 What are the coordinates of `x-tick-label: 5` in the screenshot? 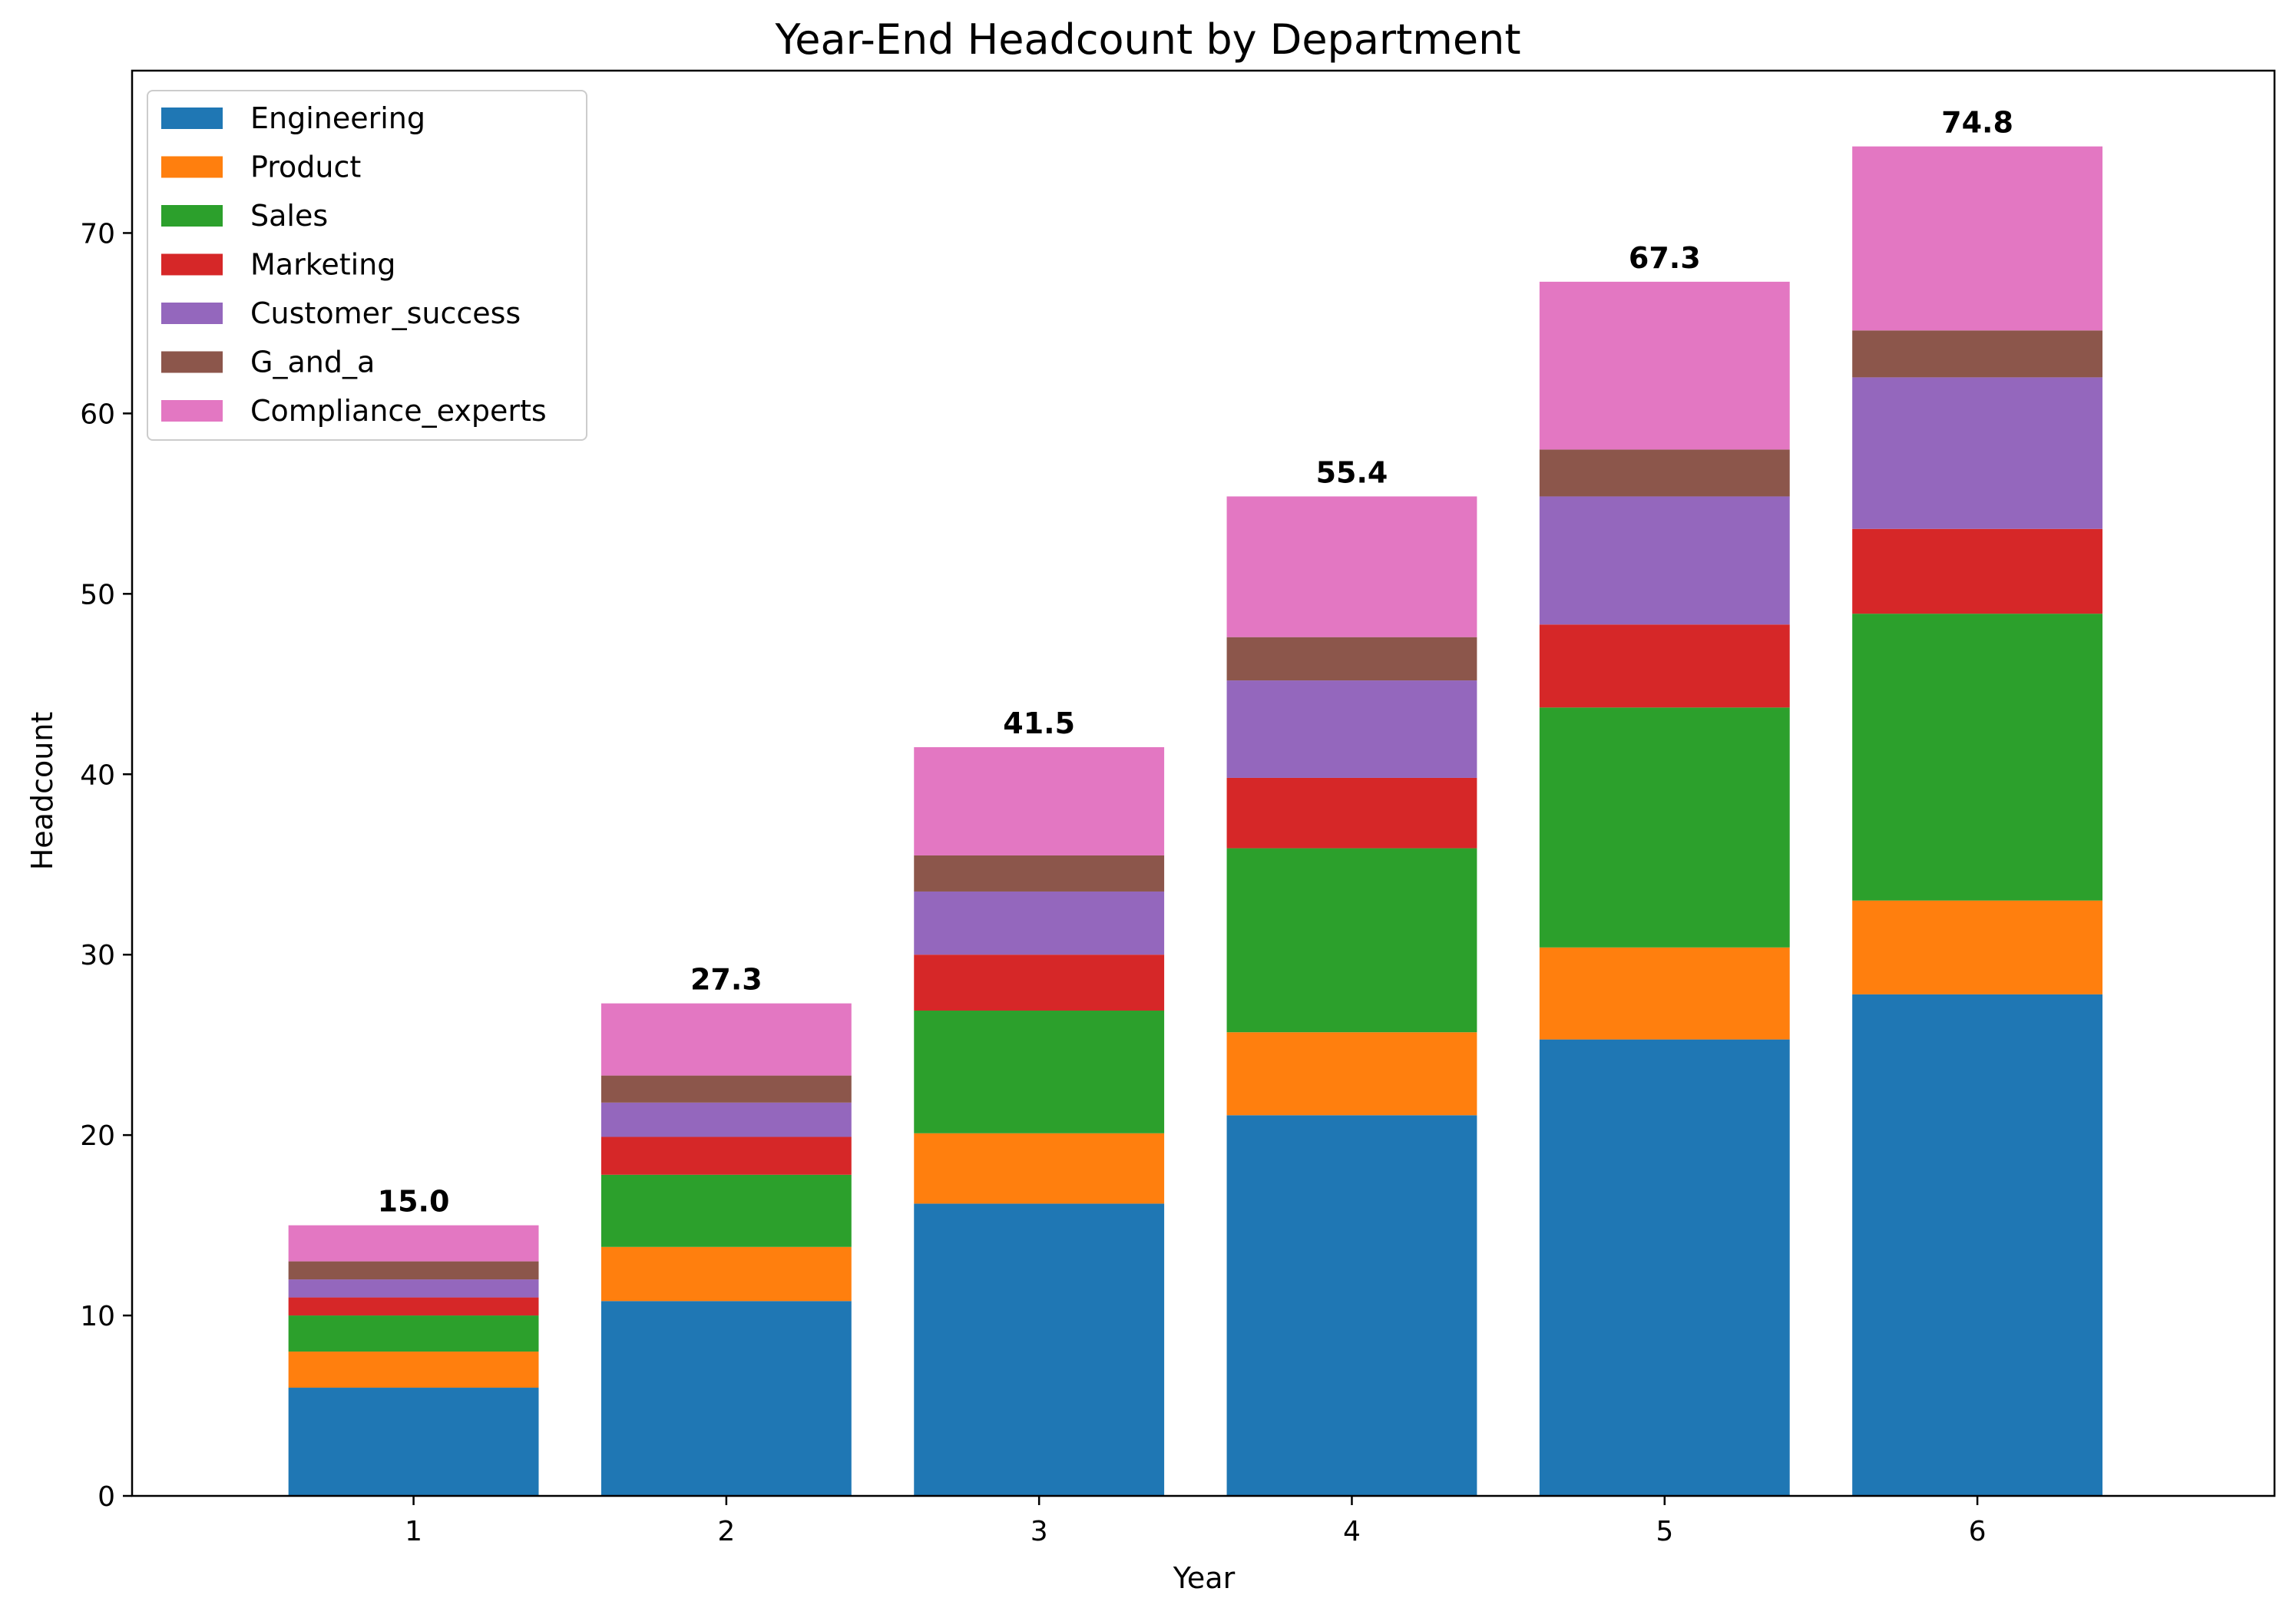 It's located at (1664, 1532).